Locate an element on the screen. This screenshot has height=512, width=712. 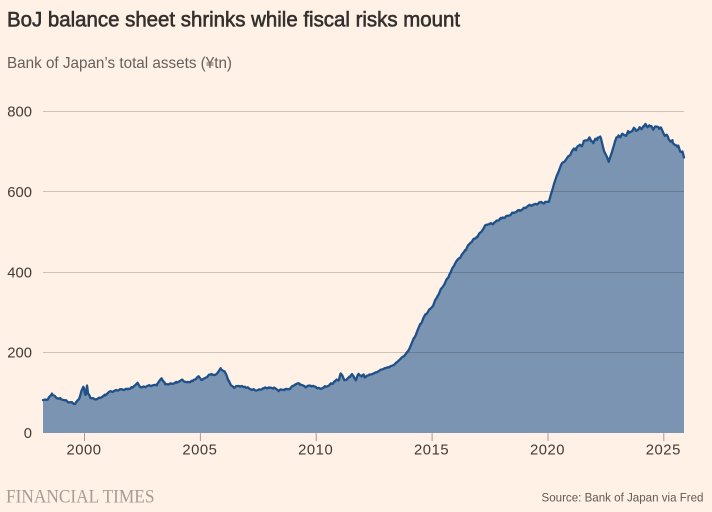
svg-text: 2005 is located at coordinates (199, 451).